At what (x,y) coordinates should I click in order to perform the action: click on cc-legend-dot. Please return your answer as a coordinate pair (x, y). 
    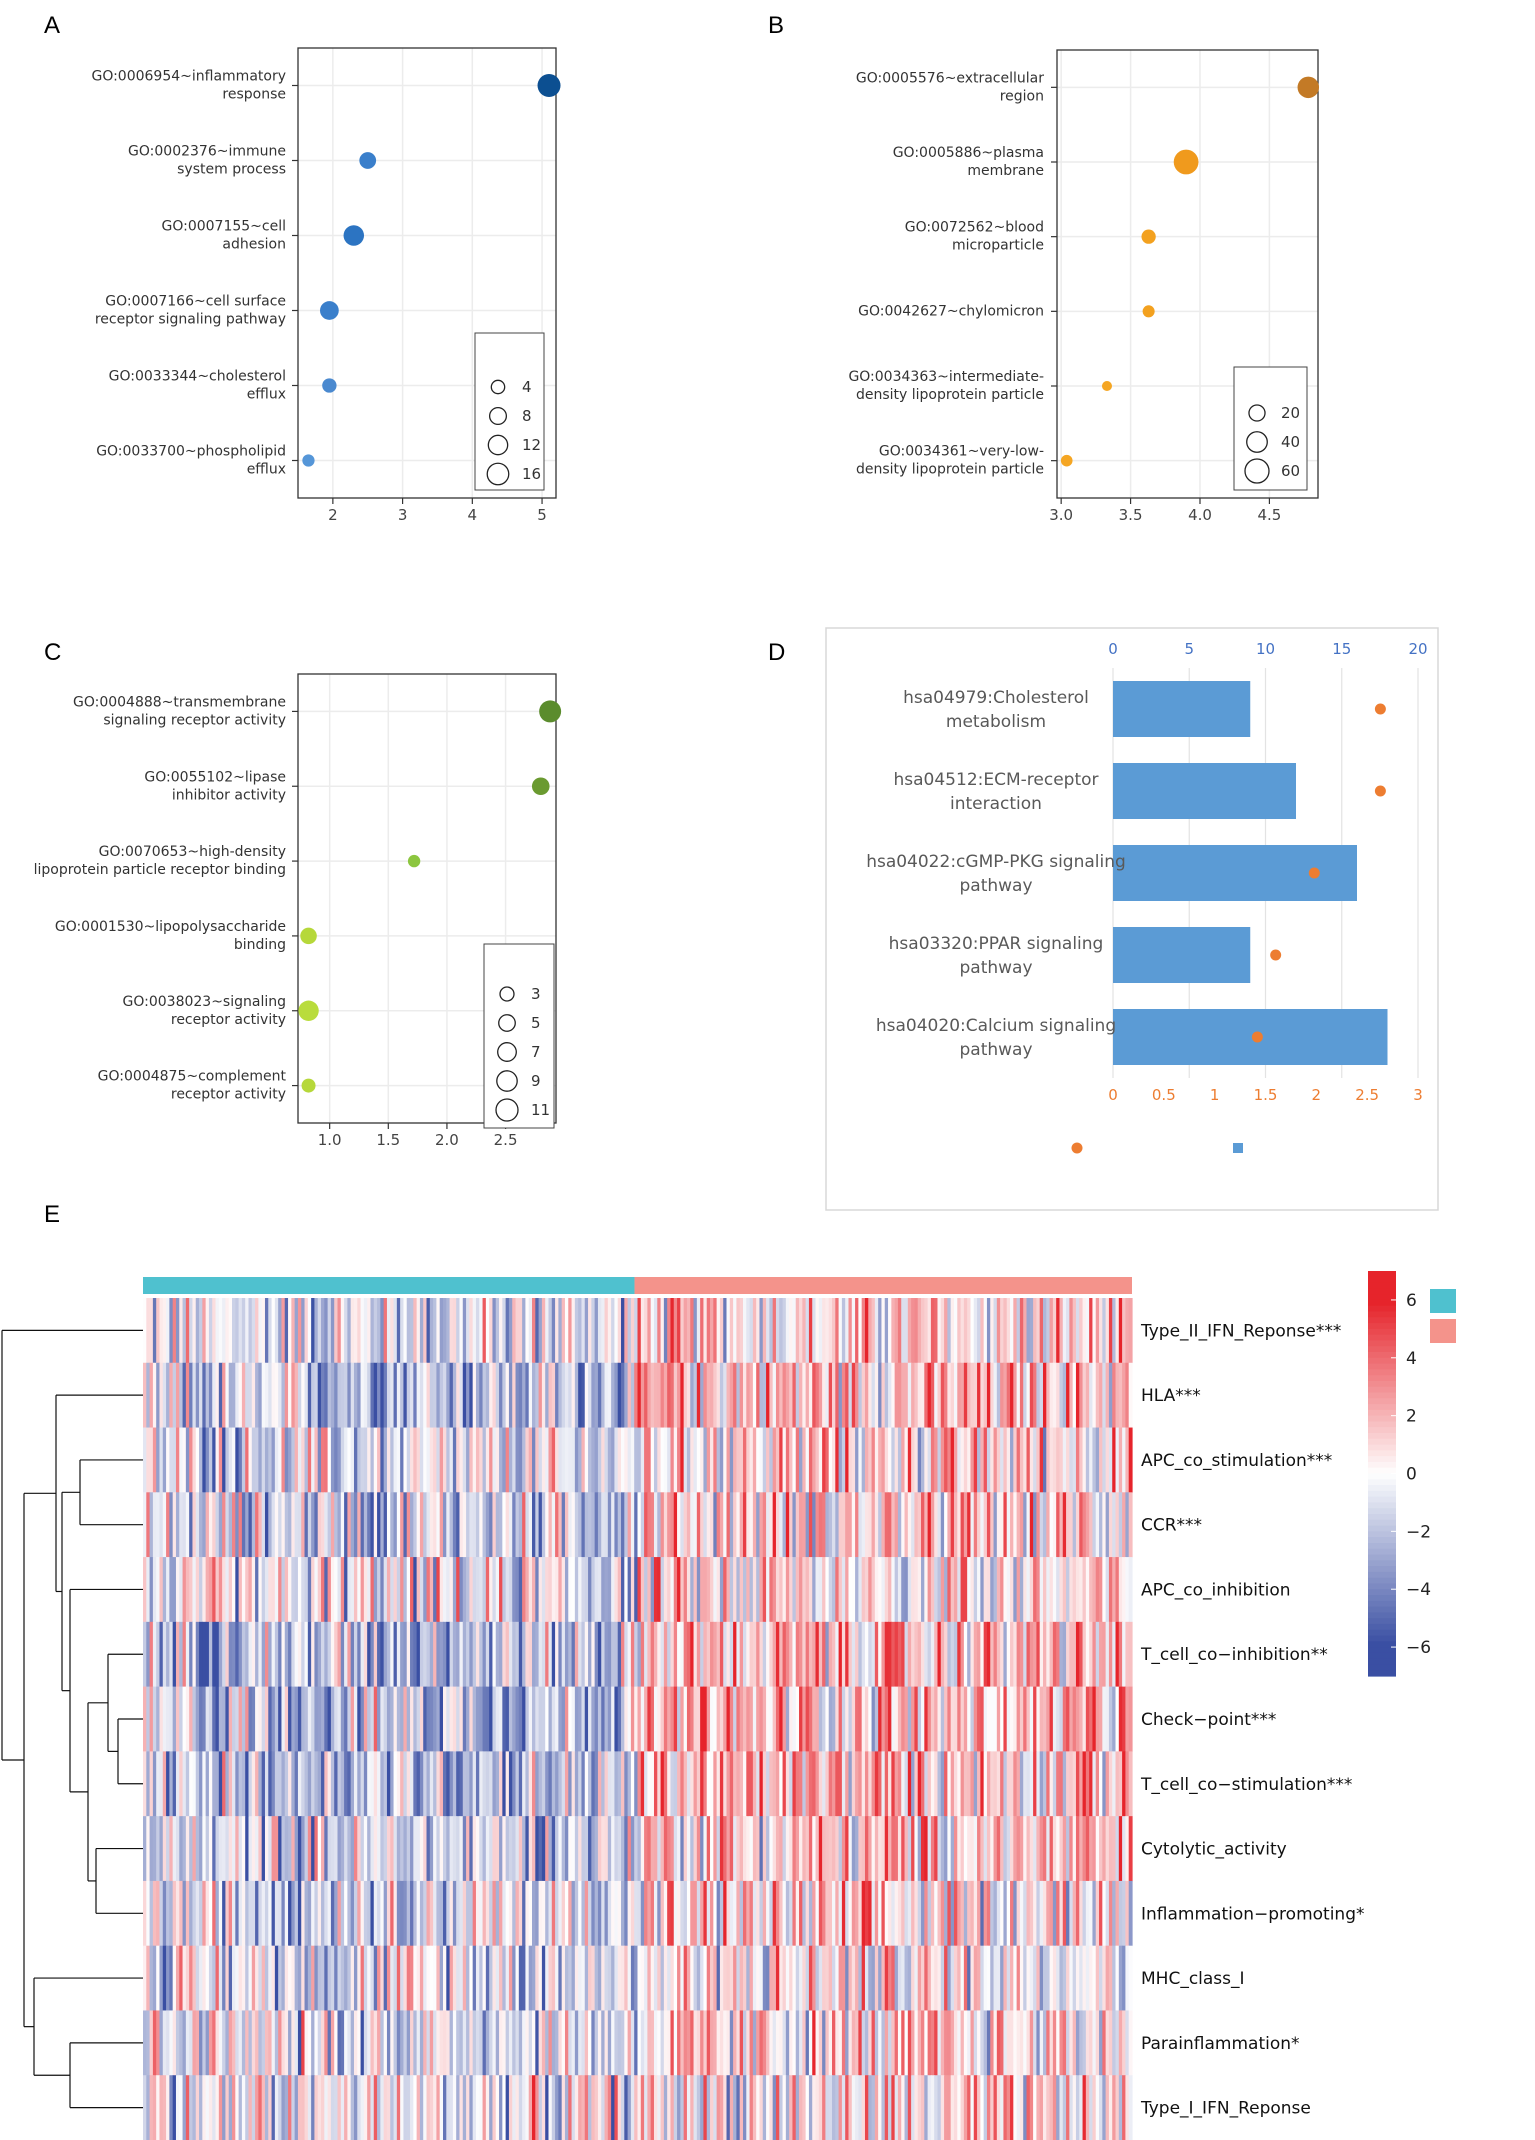
    Looking at the image, I should click on (1257, 471).